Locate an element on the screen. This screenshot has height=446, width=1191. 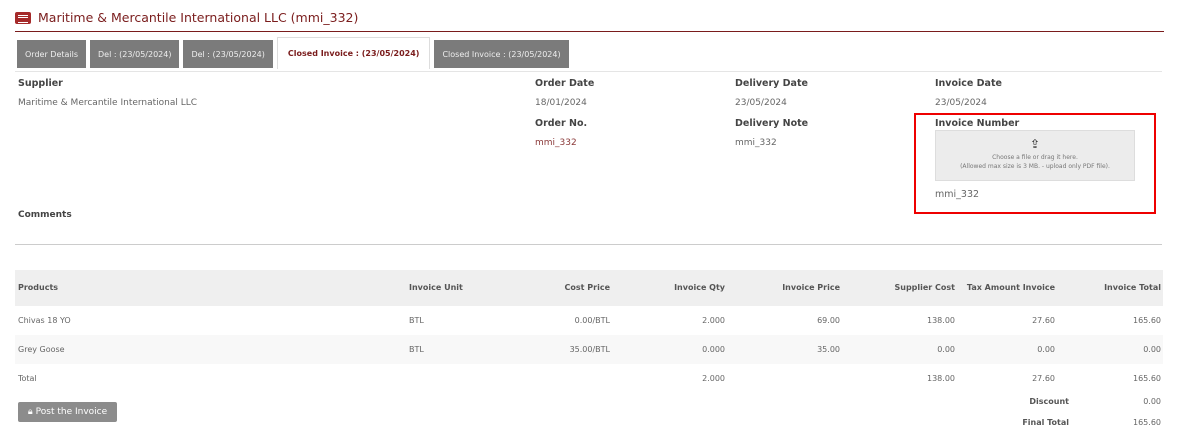
invoice-number-highlight is located at coordinates (1035, 163).